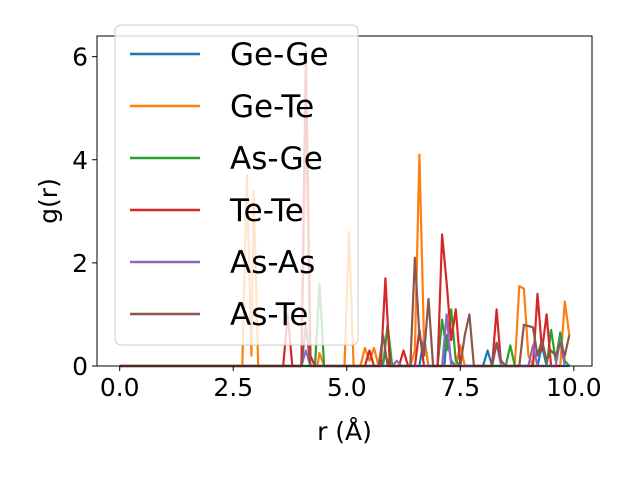  Describe the element at coordinates (84, 212) in the screenshot. I see `y-axis-ticks: 0 2 4 6` at that location.